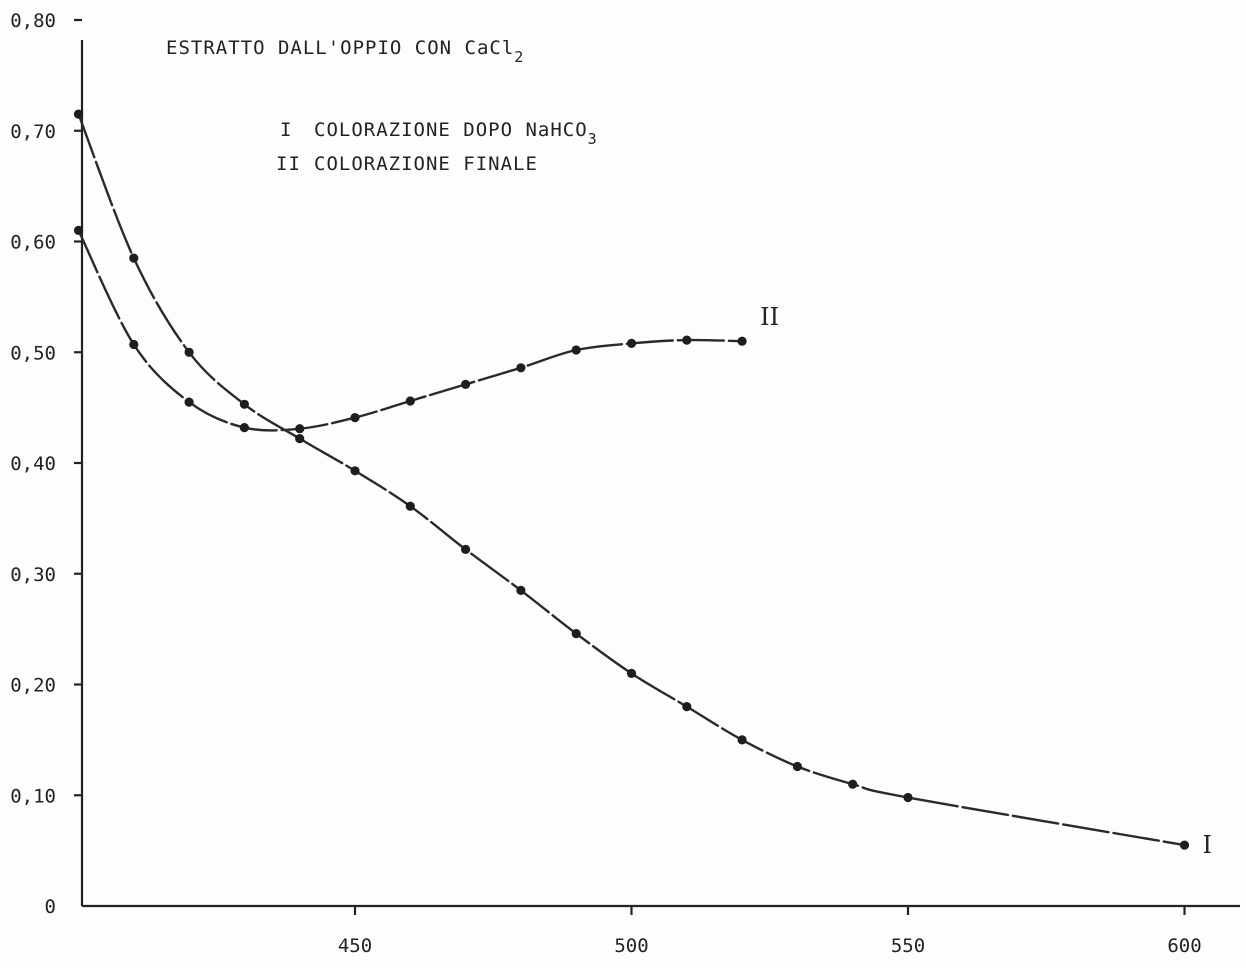  I want to click on legend-marker-1: I, so click(286, 130).